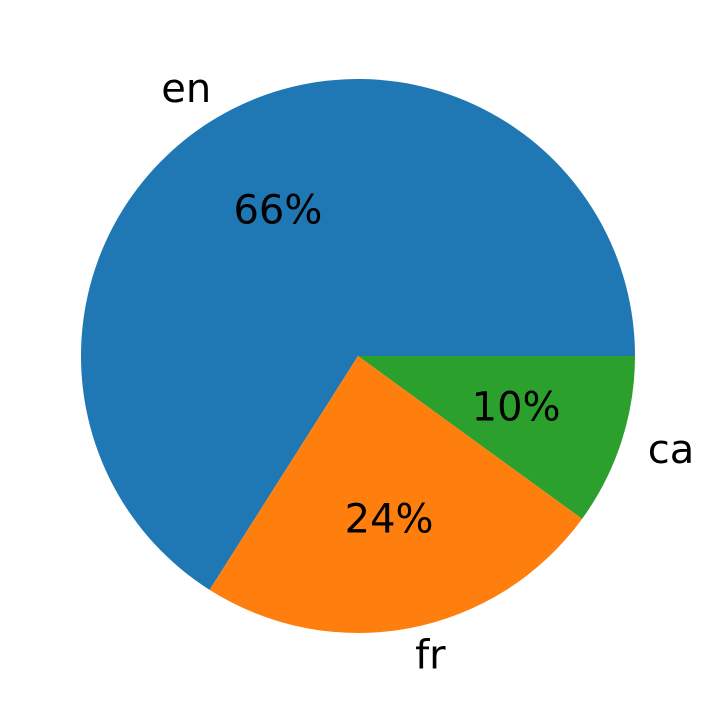 The height and width of the screenshot is (713, 712). What do you see at coordinates (277, 210) in the screenshot?
I see `slice-percent-en: 66%` at bounding box center [277, 210].